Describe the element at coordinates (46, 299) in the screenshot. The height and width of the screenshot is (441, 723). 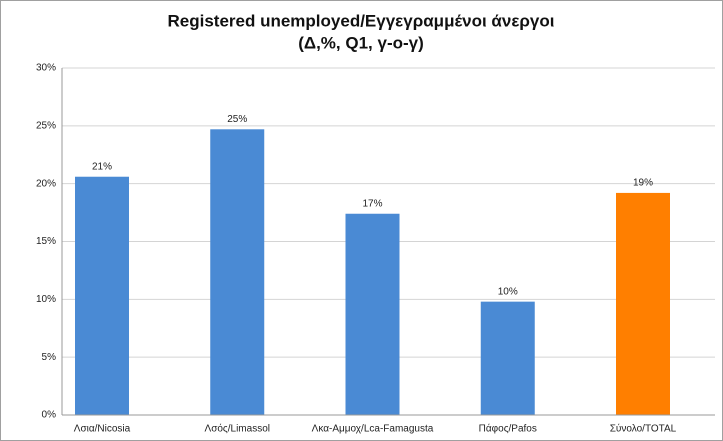
I see `y-tick-label: 10%` at that location.